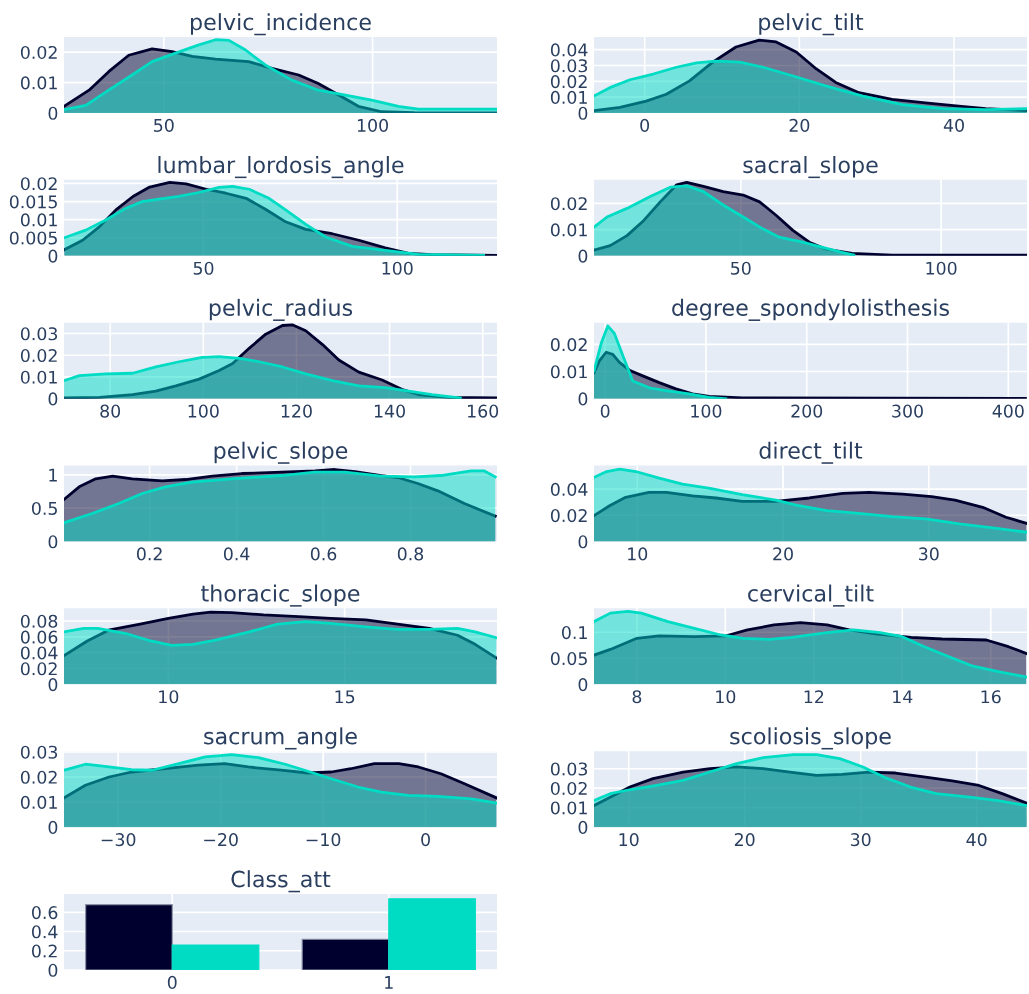 The image size is (1029, 994). Describe the element at coordinates (574, 633) in the screenshot. I see `y-tick-label: 0.1` at that location.